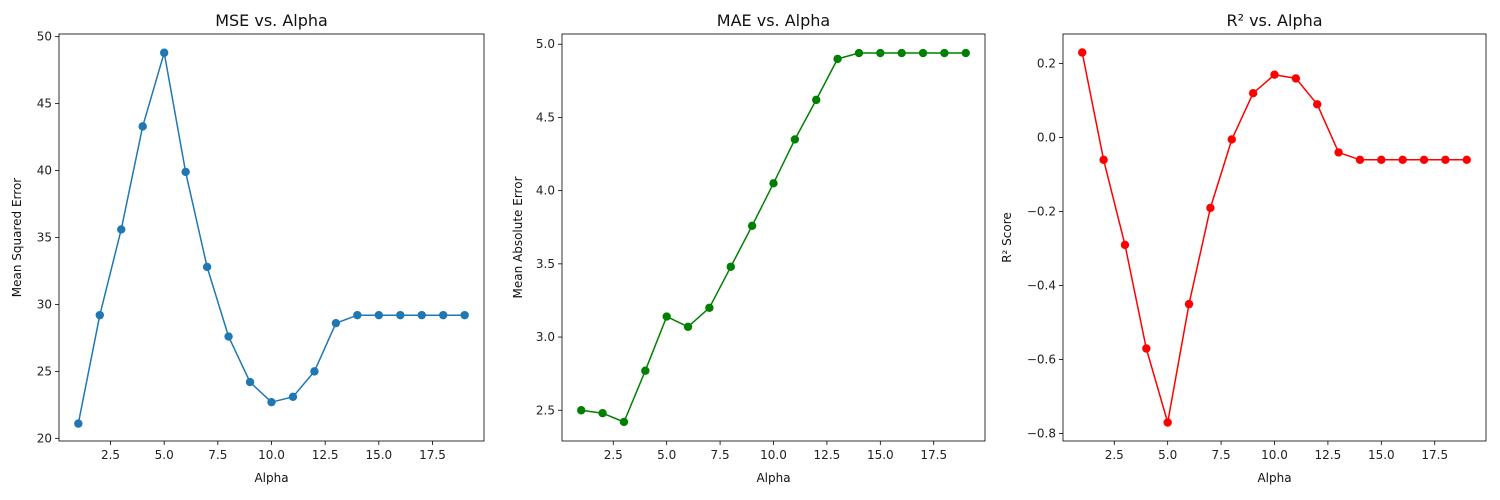 The width and height of the screenshot is (1500, 500). Describe the element at coordinates (545, 410) in the screenshot. I see `y-tick-label: 2.5` at that location.